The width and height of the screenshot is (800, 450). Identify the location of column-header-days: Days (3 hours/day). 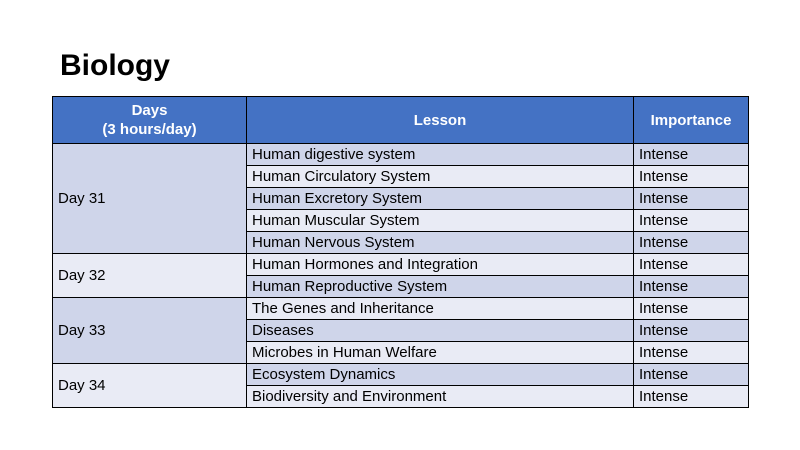
(149, 120).